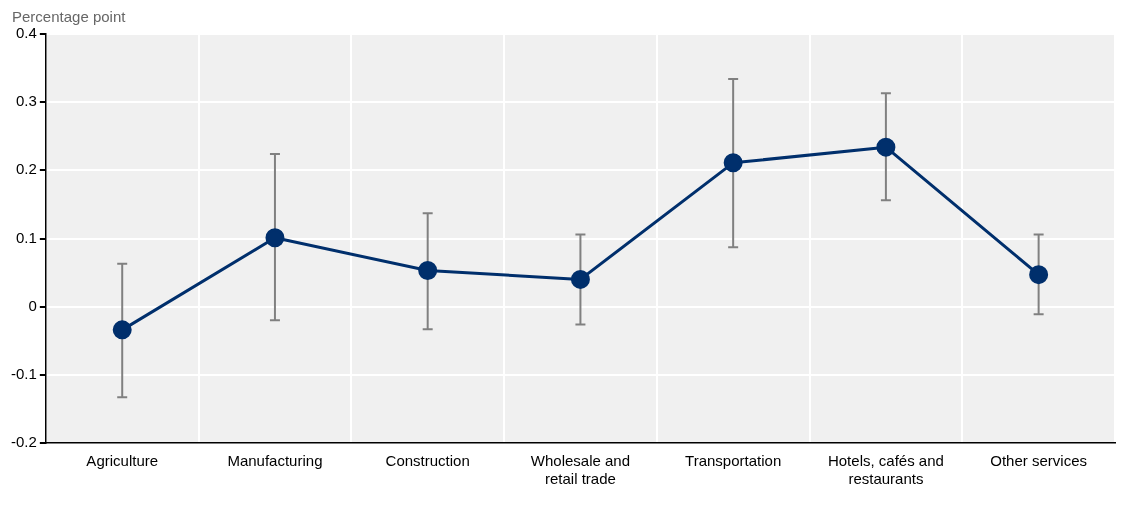 Image resolution: width=1134 pixels, height=507 pixels. What do you see at coordinates (26, 237) in the screenshot?
I see `y-tick-label: 0.1` at bounding box center [26, 237].